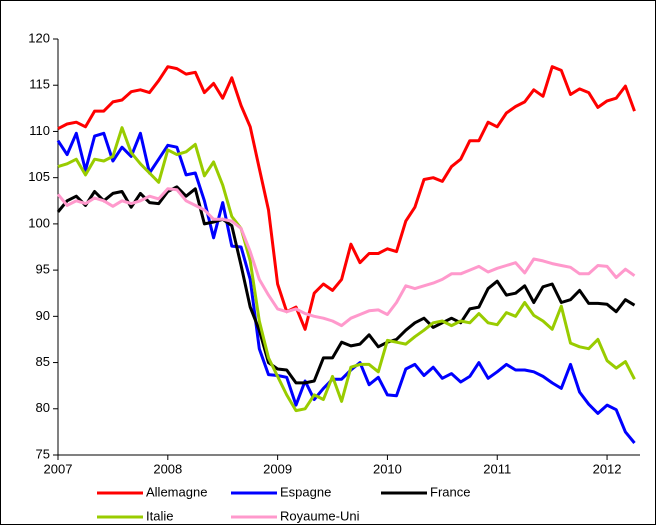 Image resolution: width=656 pixels, height=525 pixels. I want to click on legend-label: France, so click(450, 491).